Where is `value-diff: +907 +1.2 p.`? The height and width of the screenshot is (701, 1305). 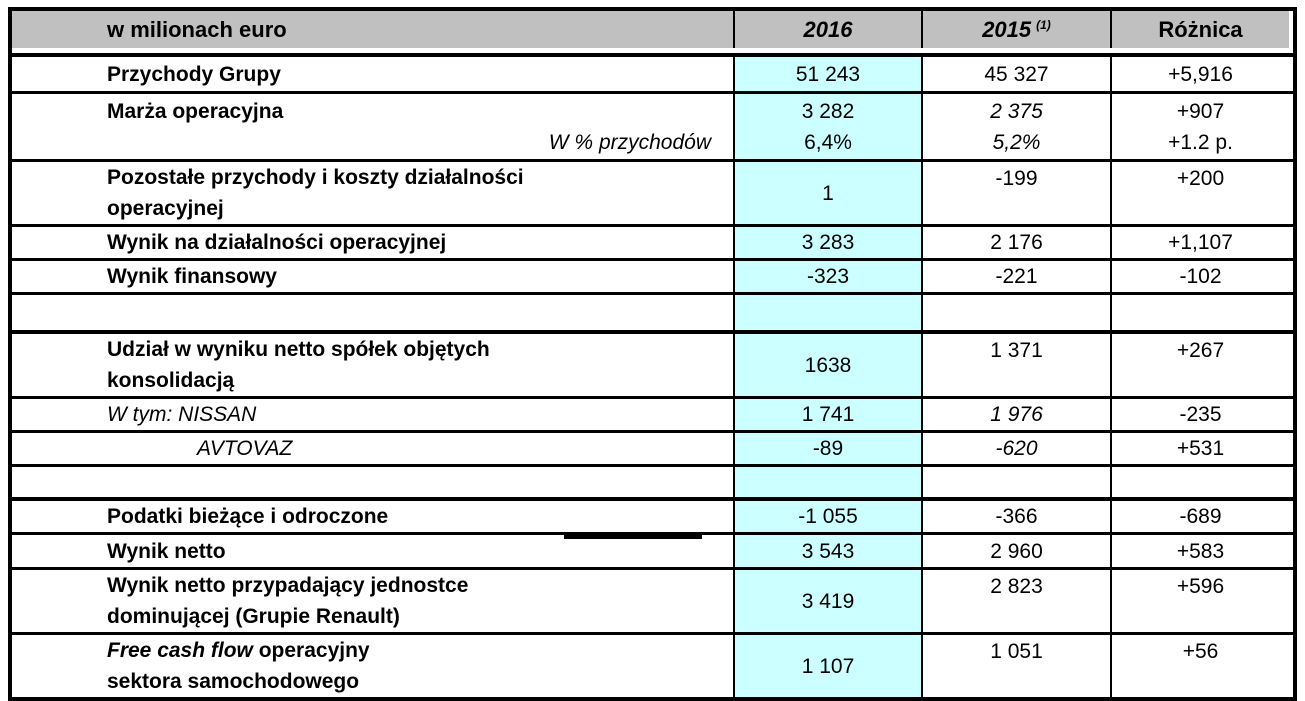 value-diff: +907 +1.2 p. is located at coordinates (1199, 126).